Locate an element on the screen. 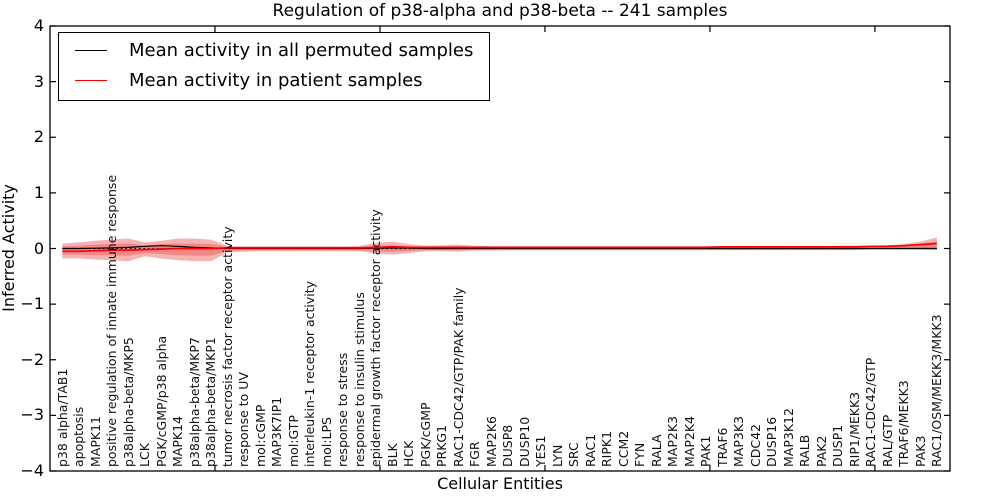 The width and height of the screenshot is (1000, 500). legend-item-permuted: Mean activity in all permuted samples is located at coordinates (274, 50).